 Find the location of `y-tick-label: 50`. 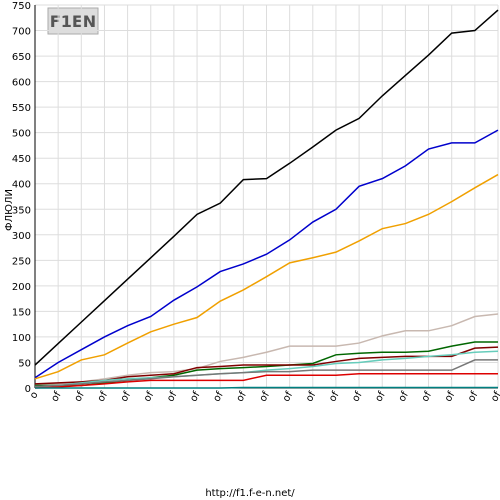

y-tick-label: 50 is located at coordinates (24, 363).